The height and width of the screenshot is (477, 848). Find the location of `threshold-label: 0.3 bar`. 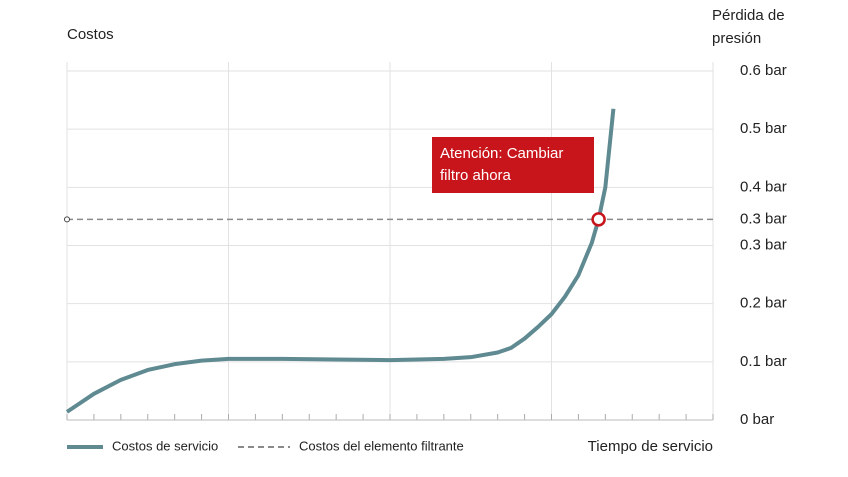

threshold-label: 0.3 bar is located at coordinates (763, 218).